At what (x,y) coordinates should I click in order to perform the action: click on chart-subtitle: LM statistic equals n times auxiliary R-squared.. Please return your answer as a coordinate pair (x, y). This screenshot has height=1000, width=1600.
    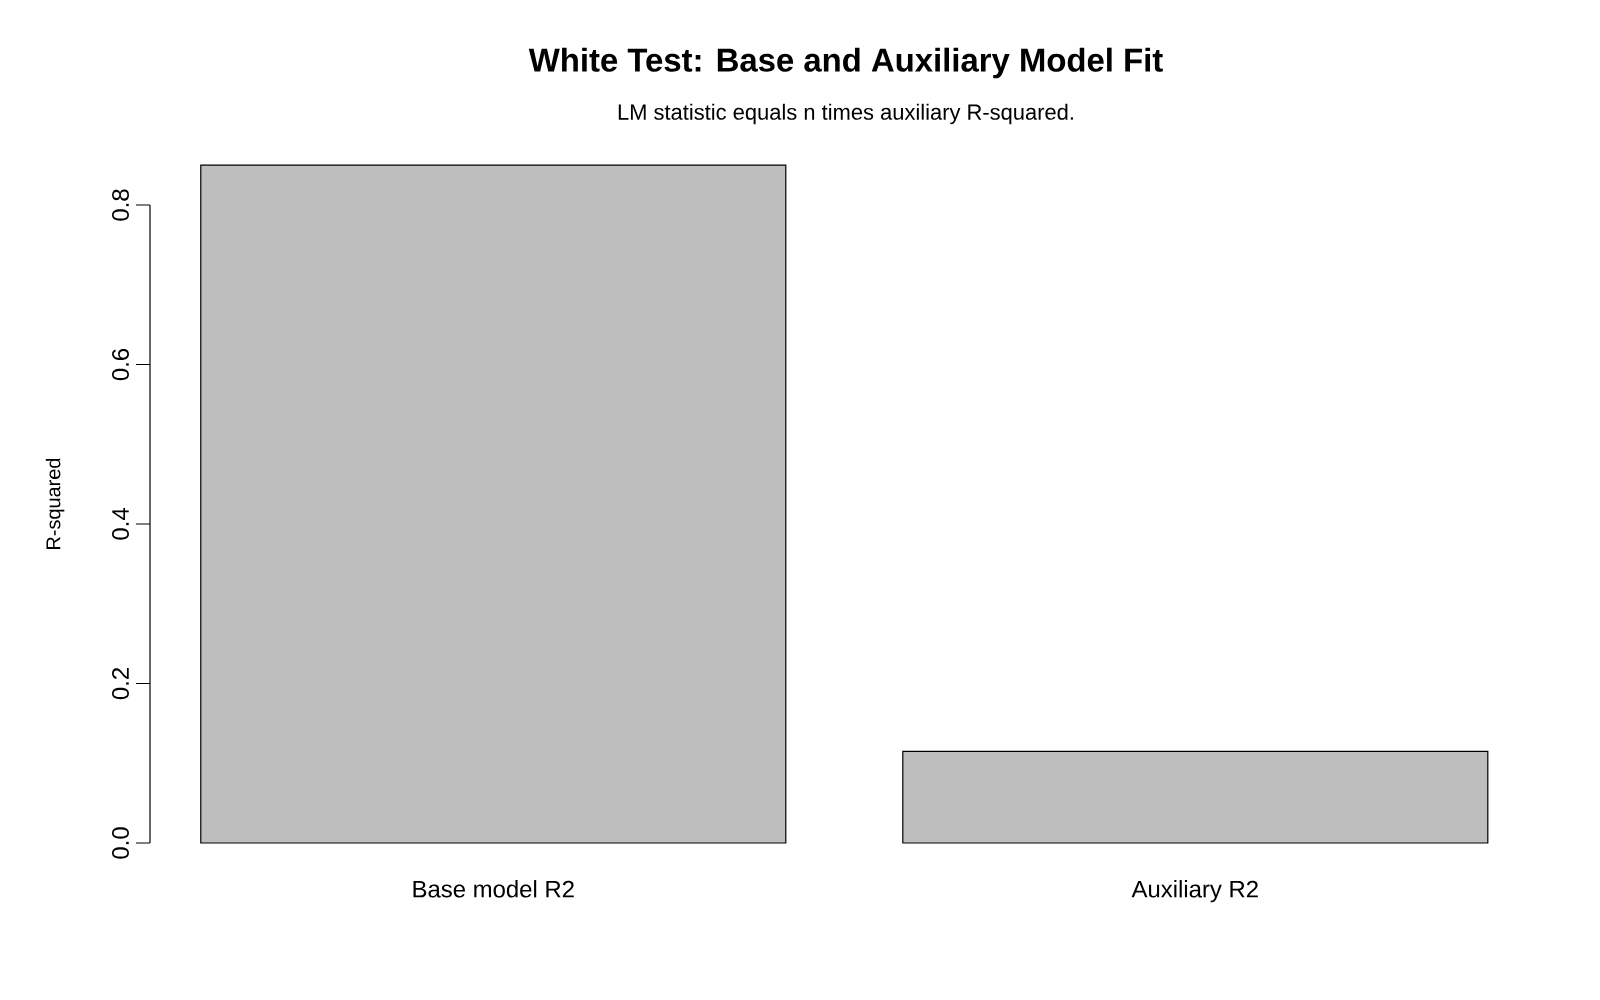
    Looking at the image, I should click on (845, 114).